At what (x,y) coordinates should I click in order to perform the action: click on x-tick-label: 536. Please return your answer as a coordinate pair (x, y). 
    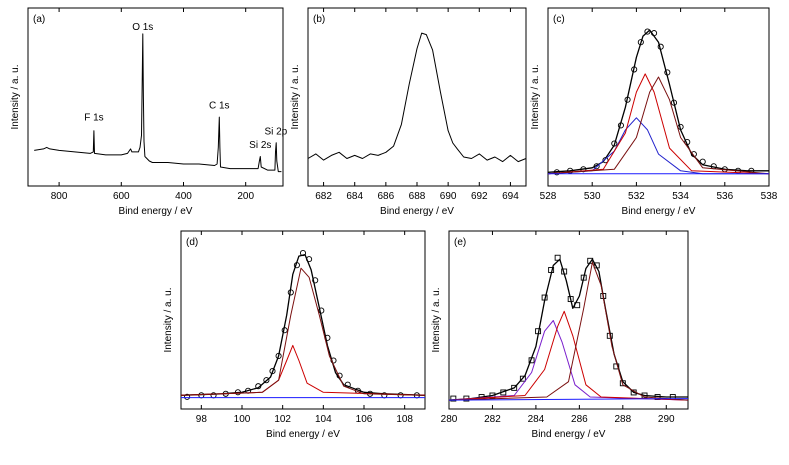
    Looking at the image, I should click on (724, 196).